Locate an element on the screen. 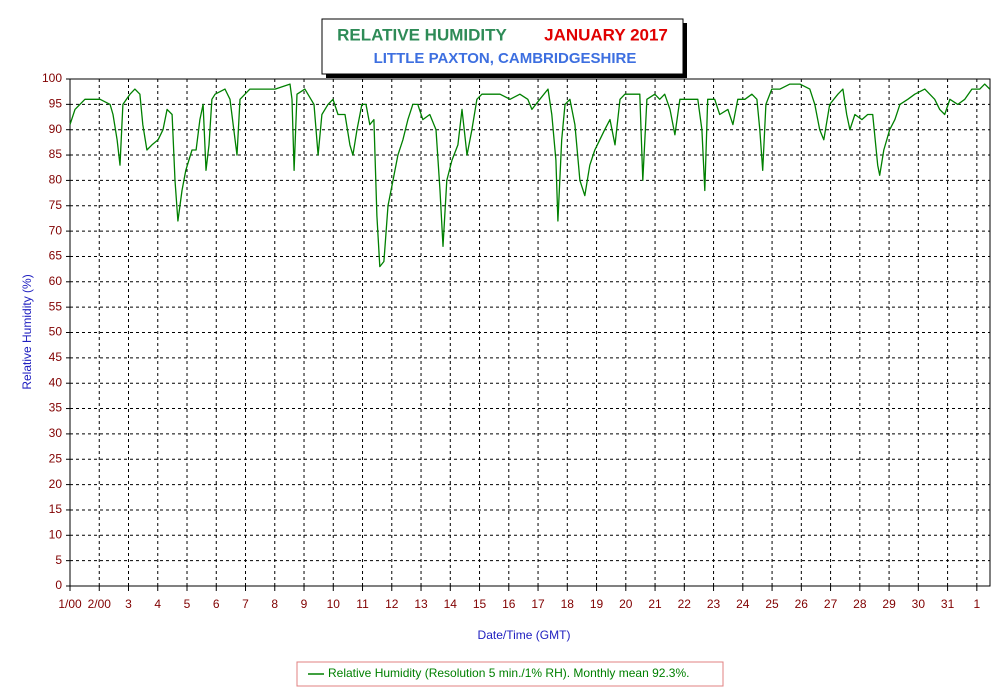 The width and height of the screenshot is (1005, 692). x-tick-label: 10 is located at coordinates (334, 604).